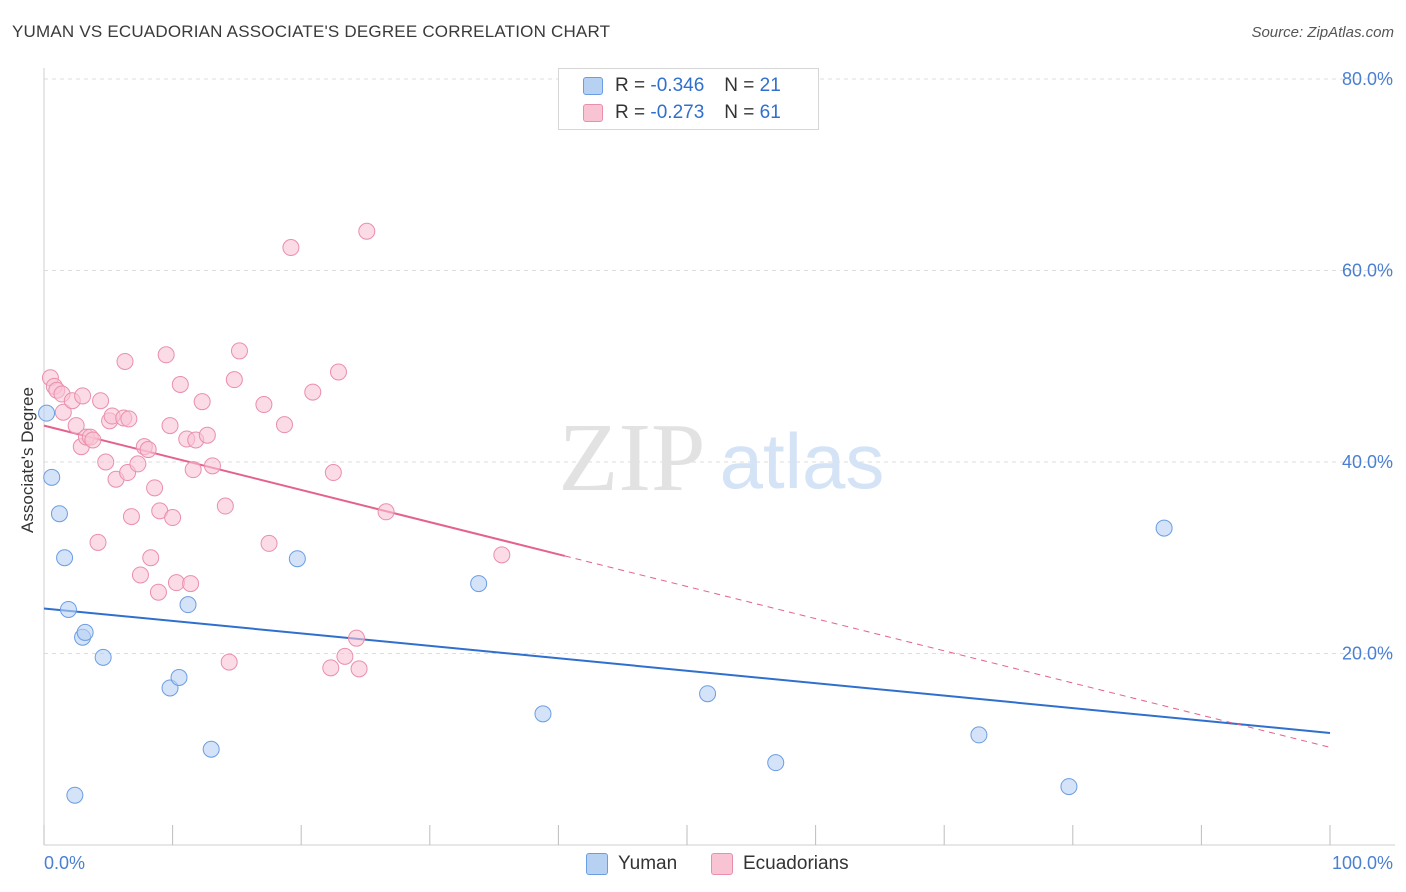 This screenshot has width=1406, height=892. Describe the element at coordinates (1322, 32) in the screenshot. I see `source-label: Source: ZipAtlas.com` at that location.